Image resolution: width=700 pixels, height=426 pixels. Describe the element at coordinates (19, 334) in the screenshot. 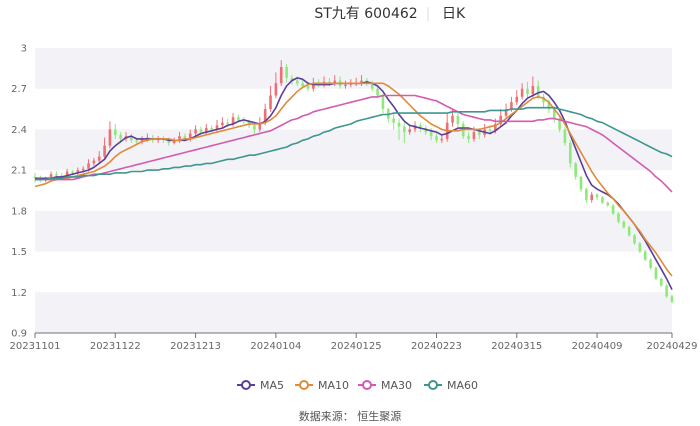

I see `y-tick-label: 0.9` at that location.